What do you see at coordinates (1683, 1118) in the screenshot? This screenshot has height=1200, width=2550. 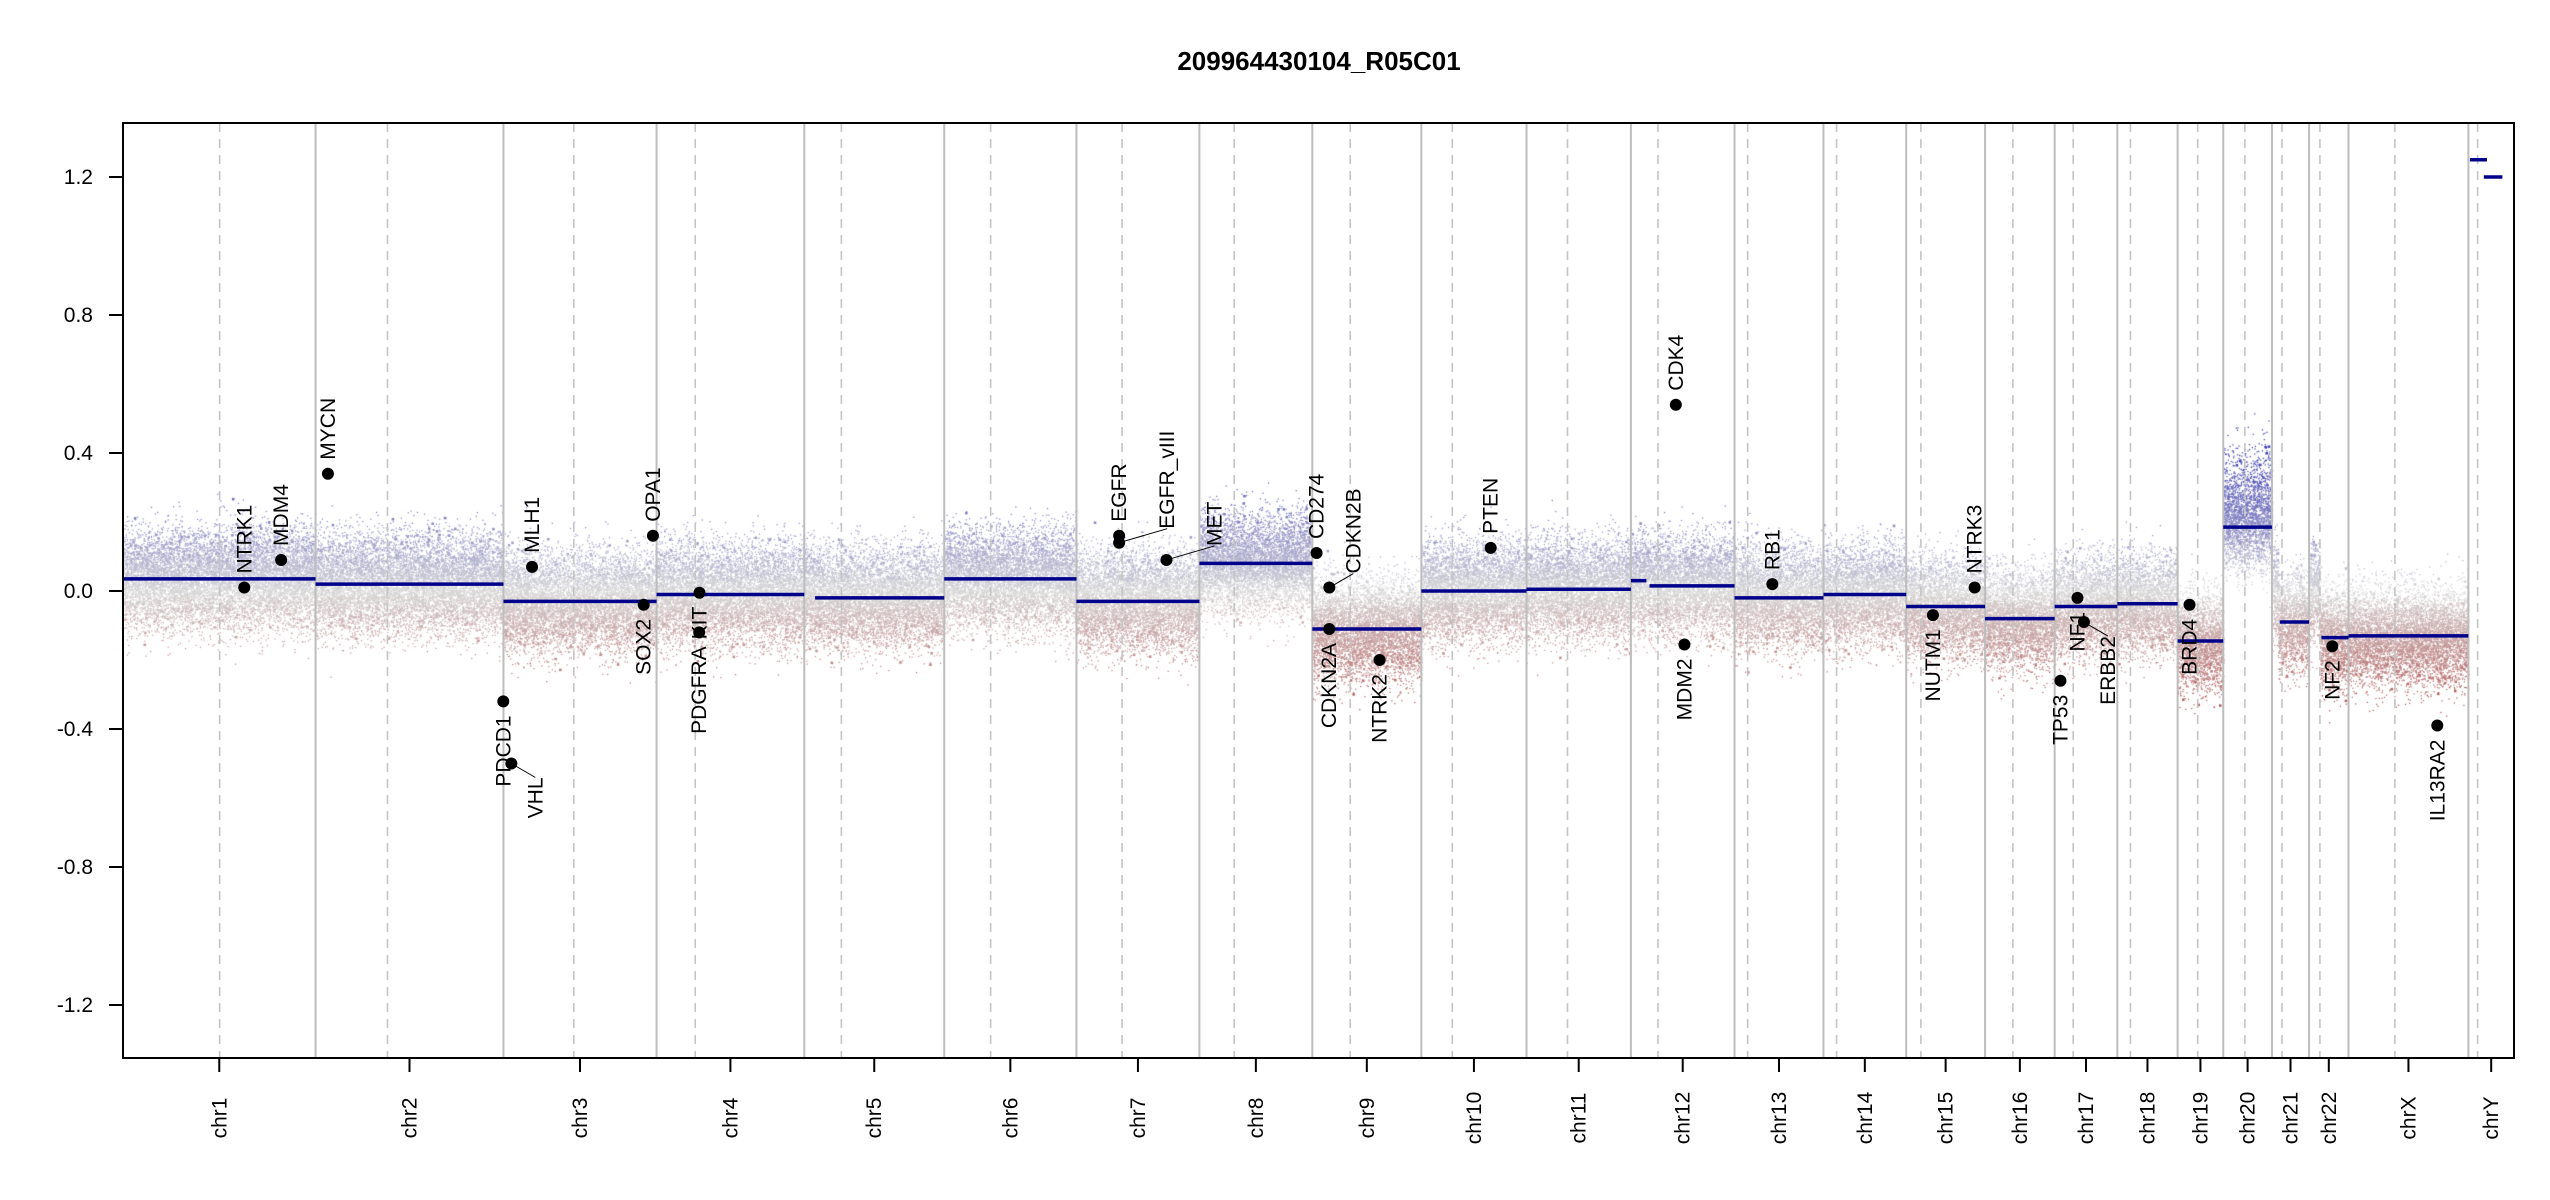 I see `x-tick-label-chr12: chr12` at bounding box center [1683, 1118].